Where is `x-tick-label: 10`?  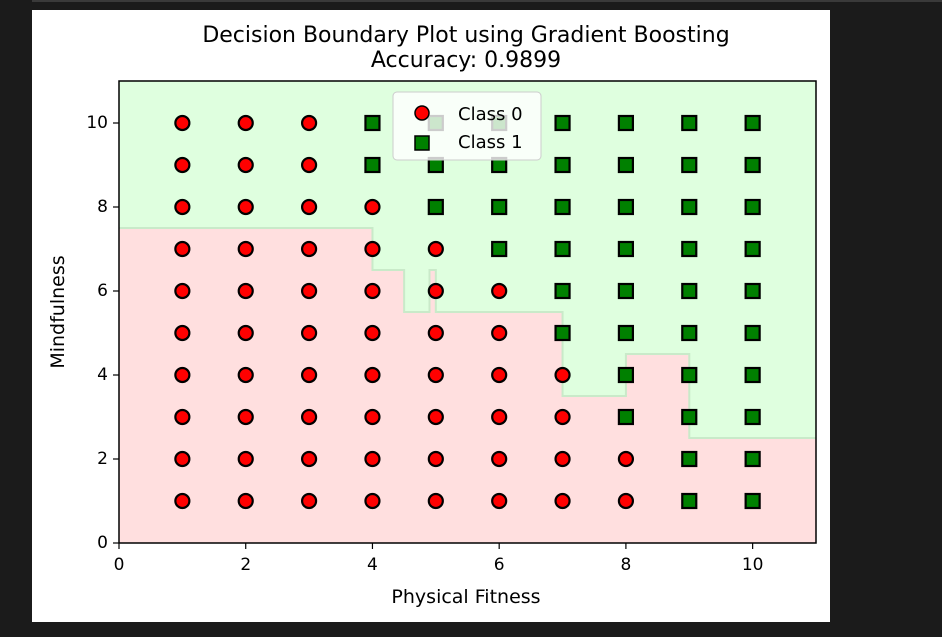 x-tick-label: 10 is located at coordinates (753, 565).